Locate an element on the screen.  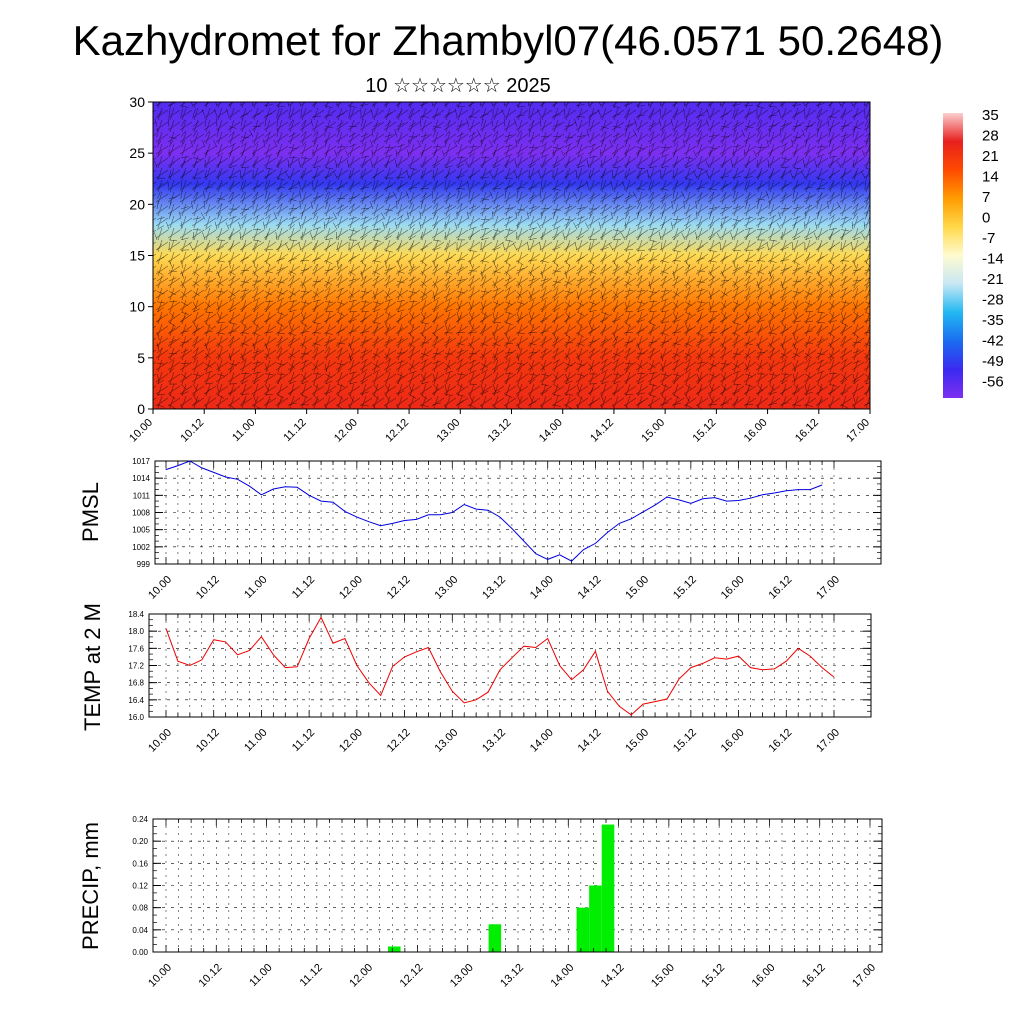
colorbar-label: -21 is located at coordinates (993, 279).